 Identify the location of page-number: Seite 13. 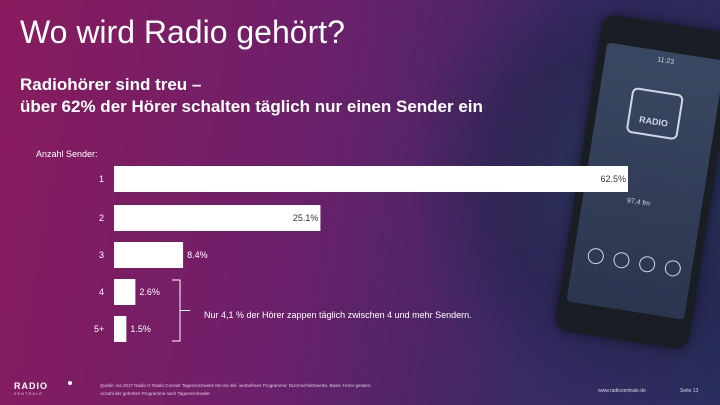
(689, 391).